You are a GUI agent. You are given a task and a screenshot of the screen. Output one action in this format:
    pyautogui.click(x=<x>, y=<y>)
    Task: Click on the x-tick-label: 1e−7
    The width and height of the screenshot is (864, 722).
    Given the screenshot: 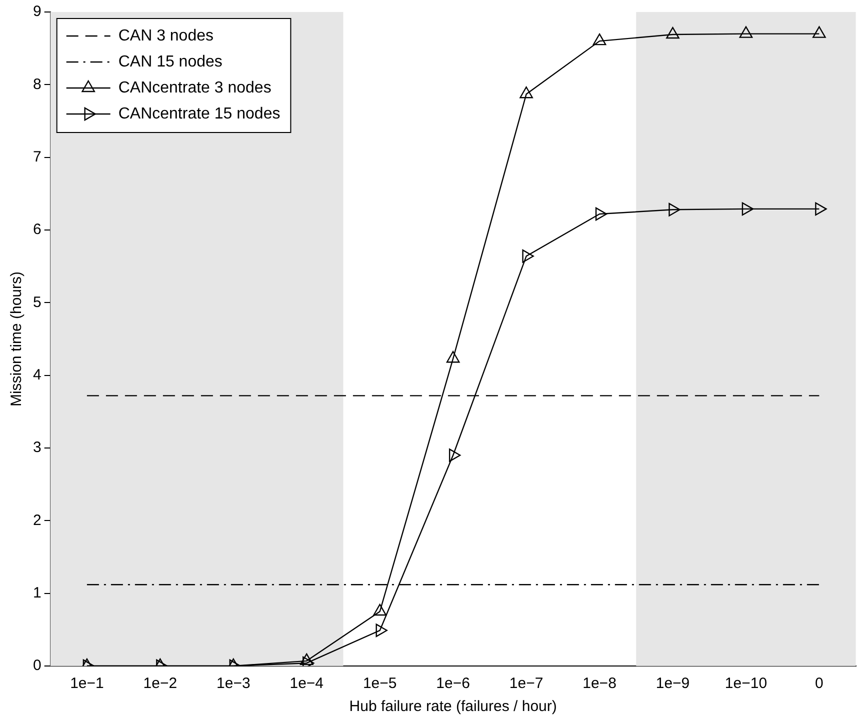 What is the action you would take?
    pyautogui.click(x=526, y=683)
    